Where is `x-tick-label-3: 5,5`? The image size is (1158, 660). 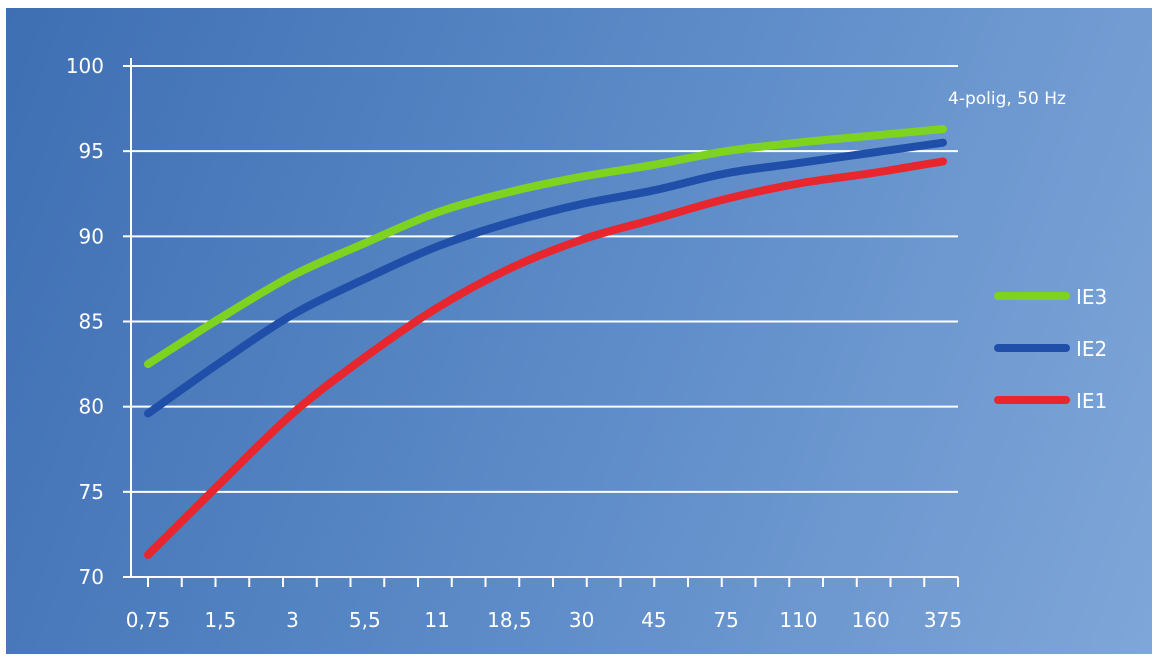
x-tick-label-3: 5,5 is located at coordinates (365, 620).